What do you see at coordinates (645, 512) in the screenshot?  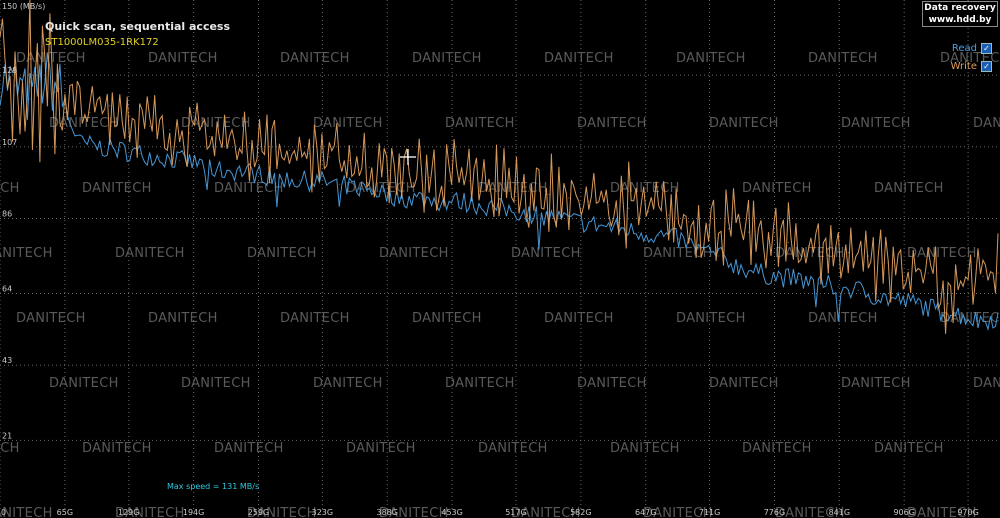 I see `x-tick-label: 647G` at bounding box center [645, 512].